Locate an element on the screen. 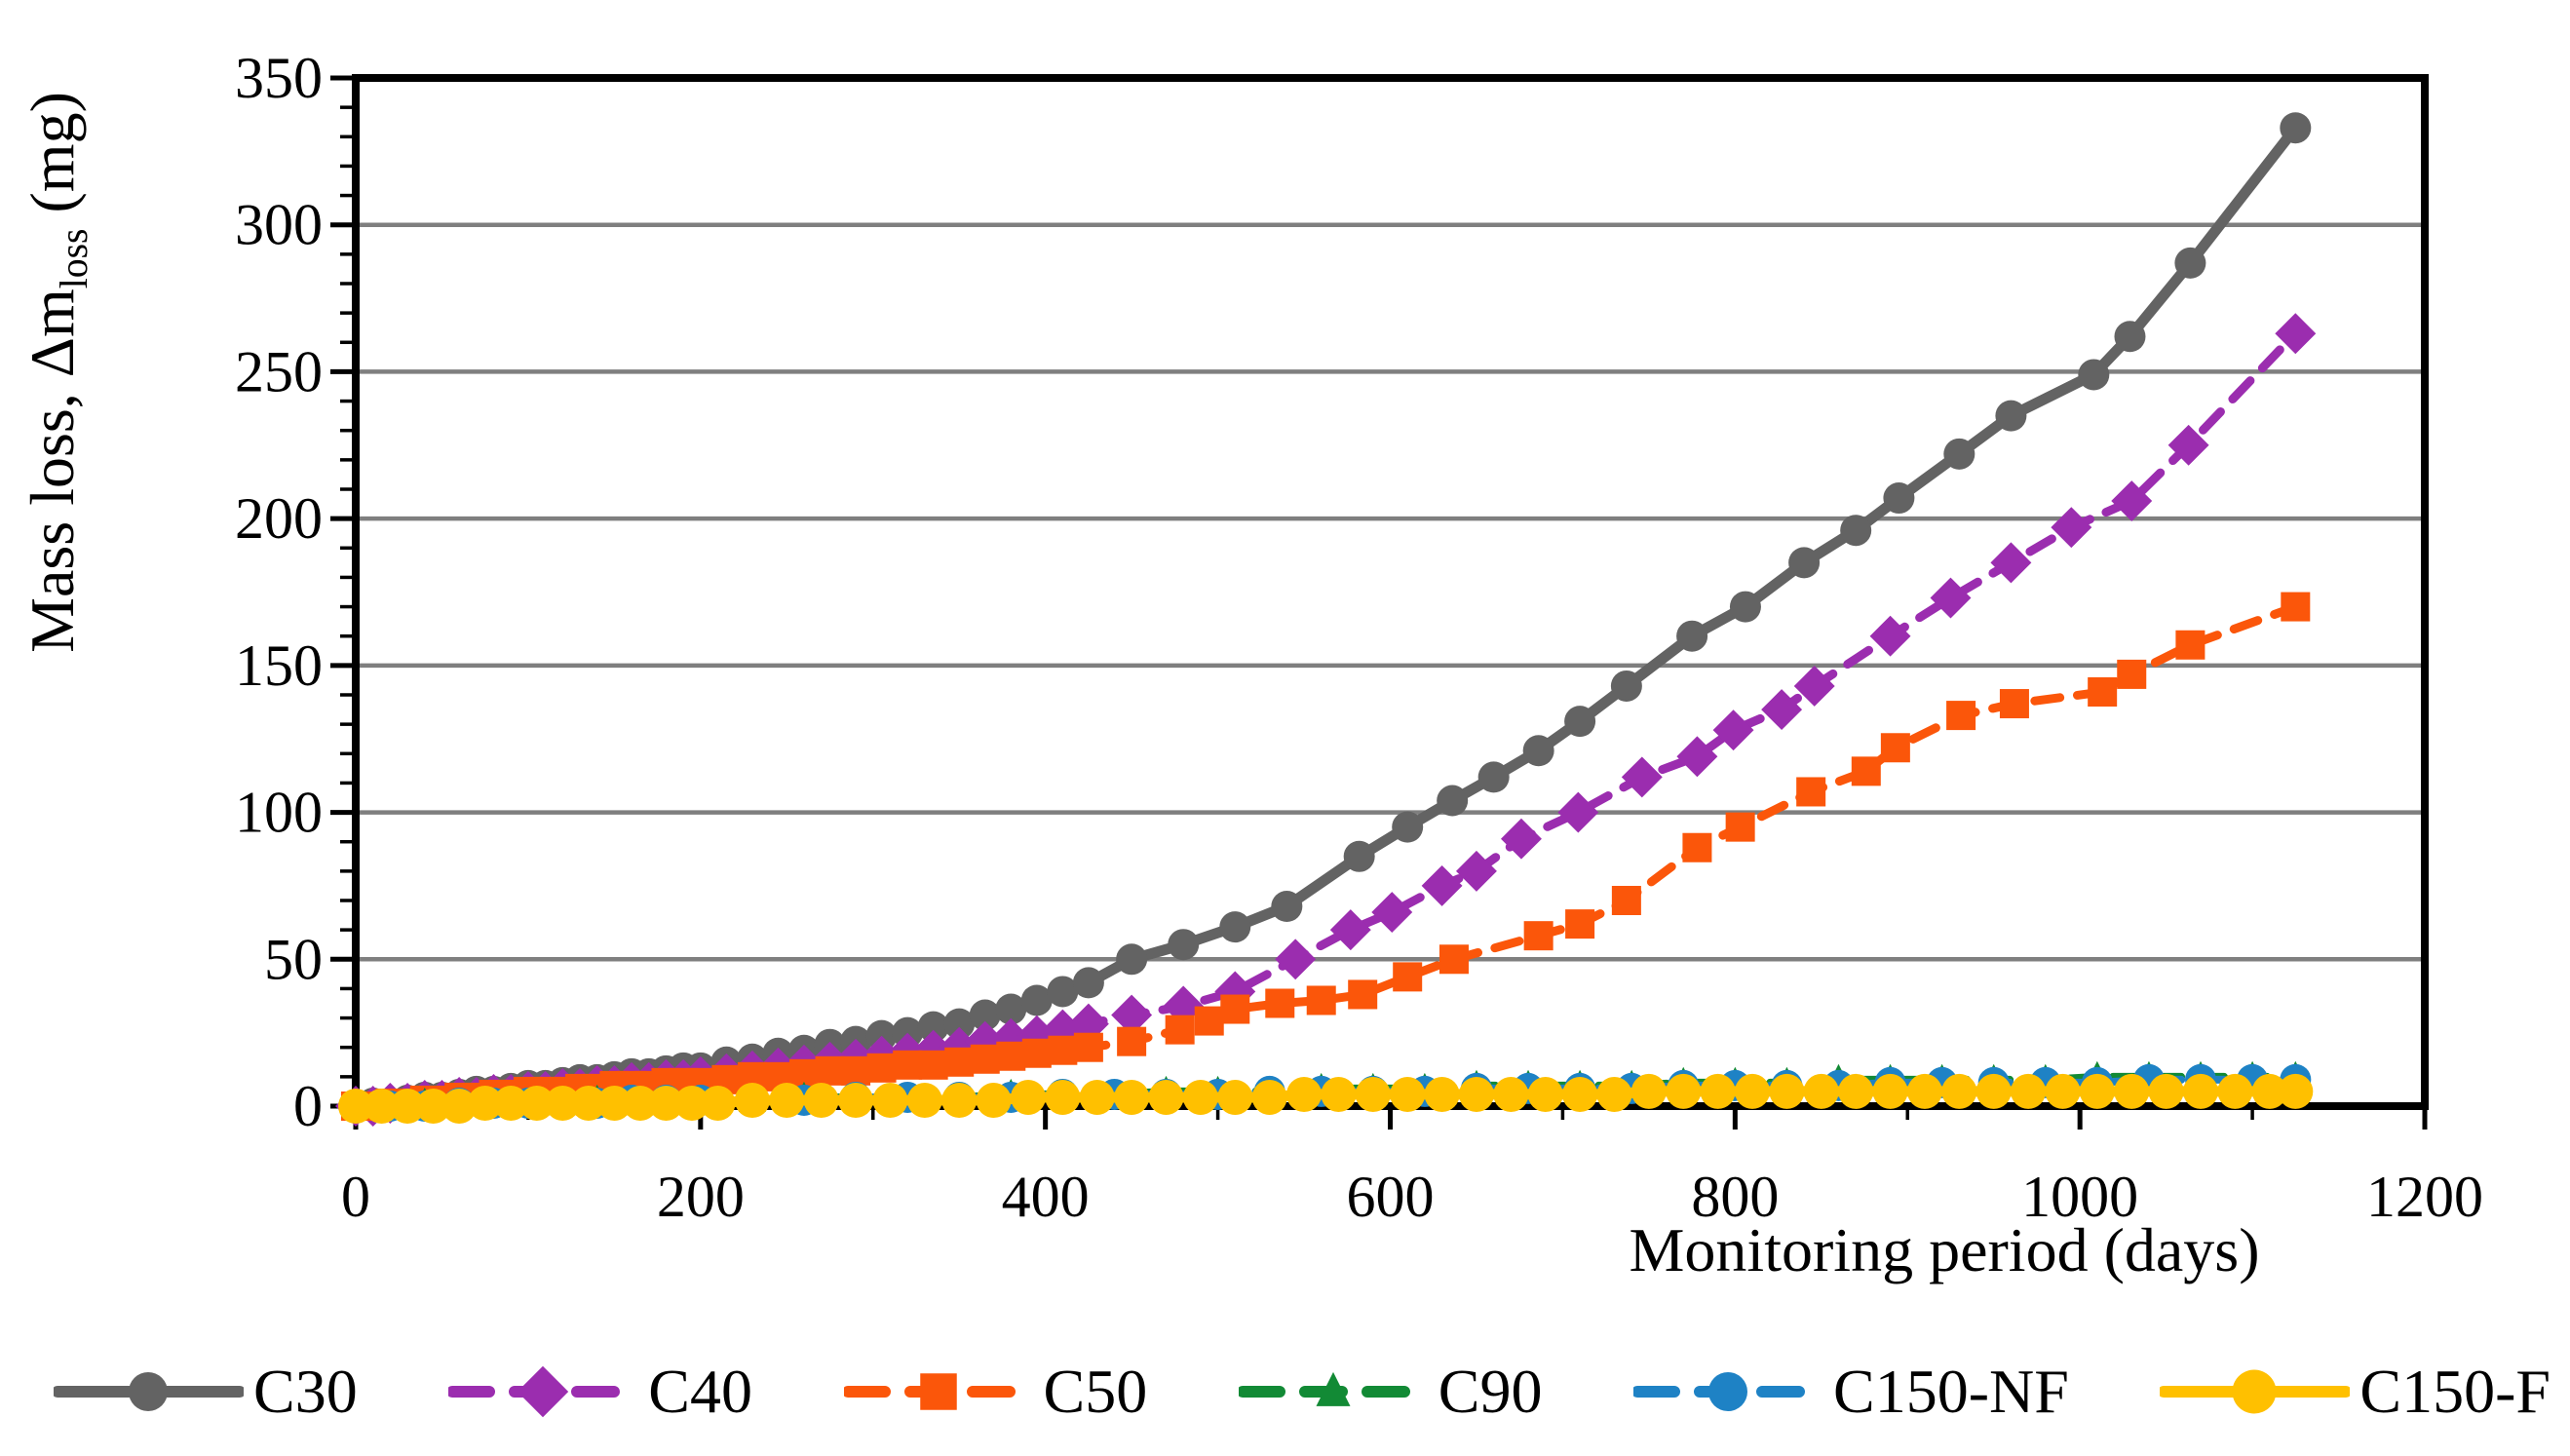 This screenshot has width=2570, height=1456. legend-item-C150-NF: C150-NF is located at coordinates (1851, 1392).